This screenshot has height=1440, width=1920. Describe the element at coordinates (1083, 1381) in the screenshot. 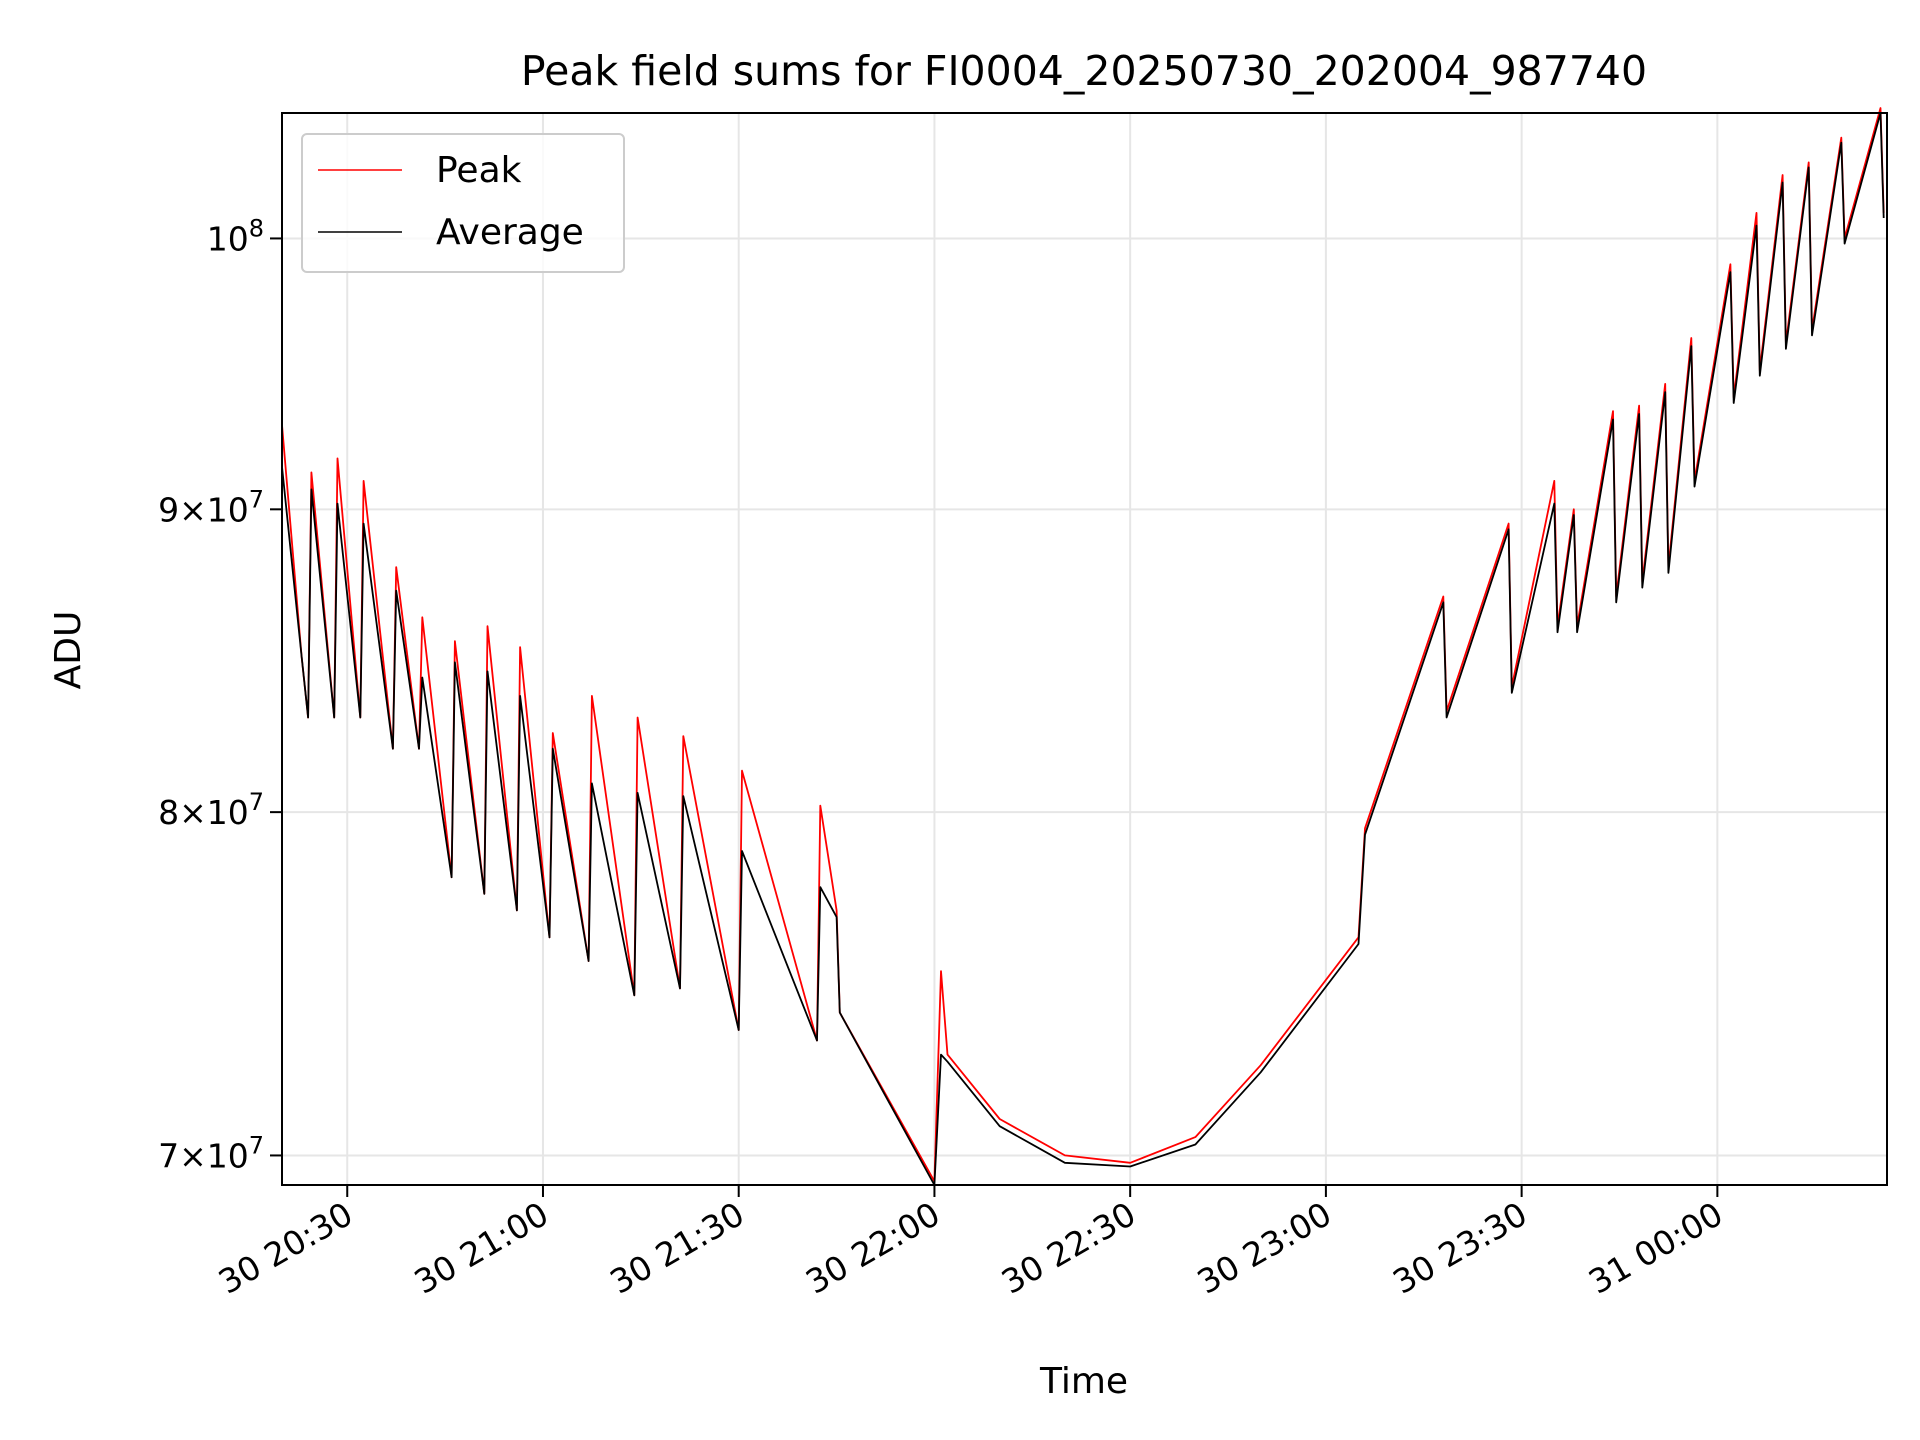

I see `x-axis-label: Time` at that location.